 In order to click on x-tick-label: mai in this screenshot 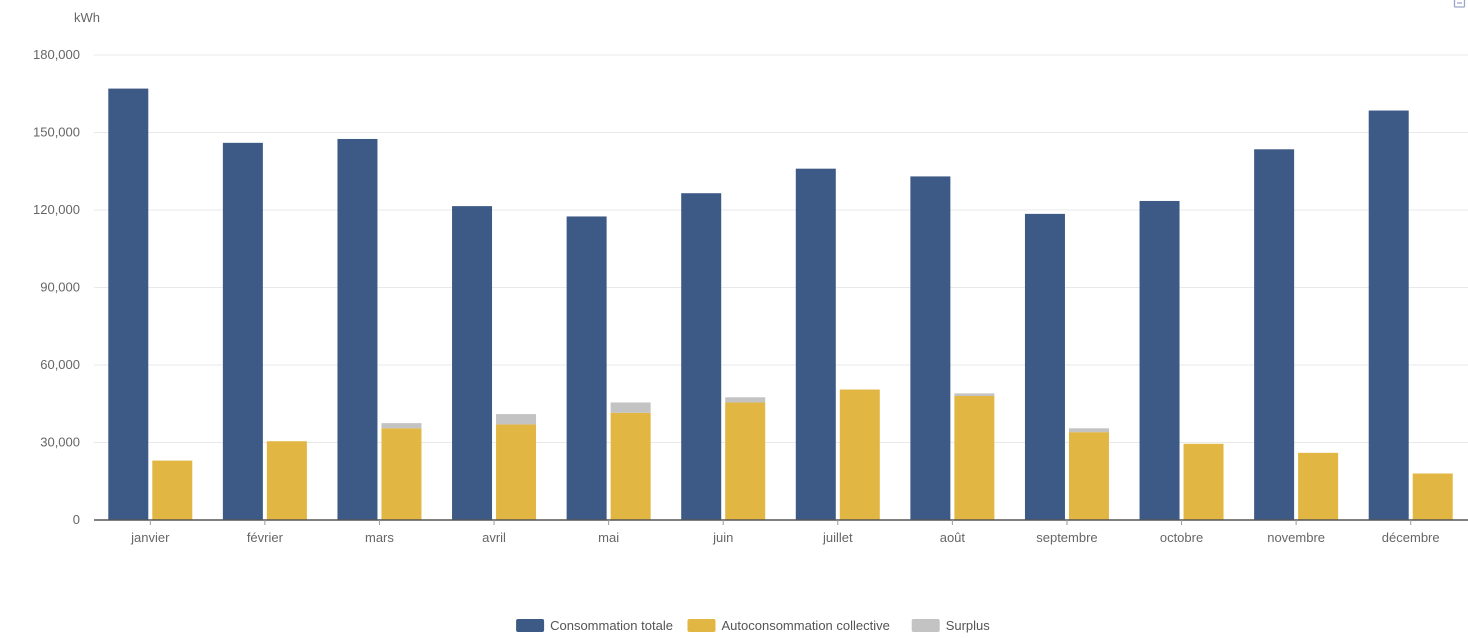, I will do `click(608, 537)`.